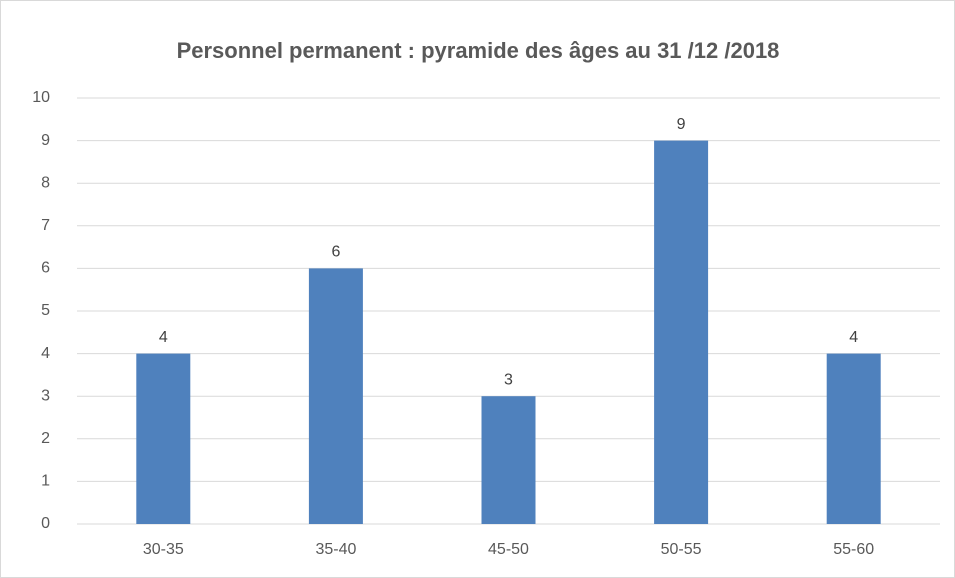  Describe the element at coordinates (45, 182) in the screenshot. I see `y-tick-label: 8` at that location.